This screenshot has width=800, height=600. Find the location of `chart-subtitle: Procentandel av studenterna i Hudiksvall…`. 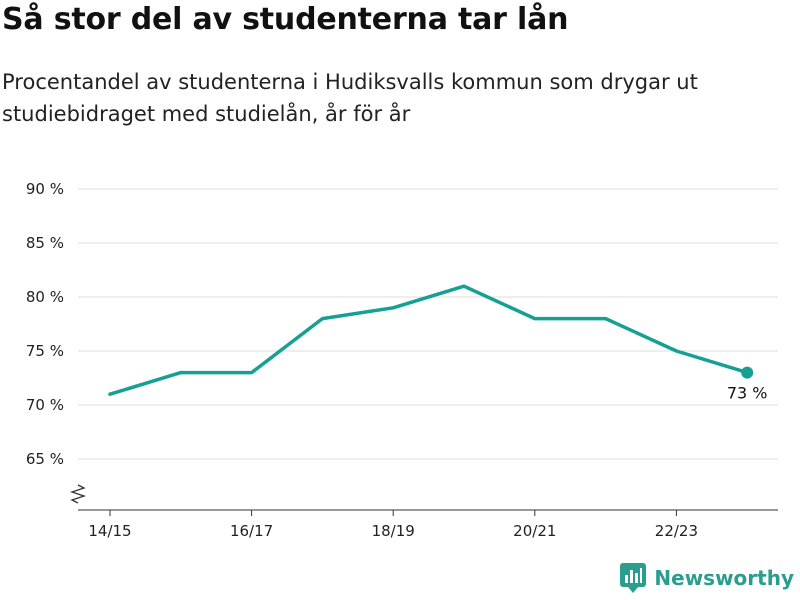

chart-subtitle: Procentandel av studenterna i Hudiksvall… is located at coordinates (350, 98).